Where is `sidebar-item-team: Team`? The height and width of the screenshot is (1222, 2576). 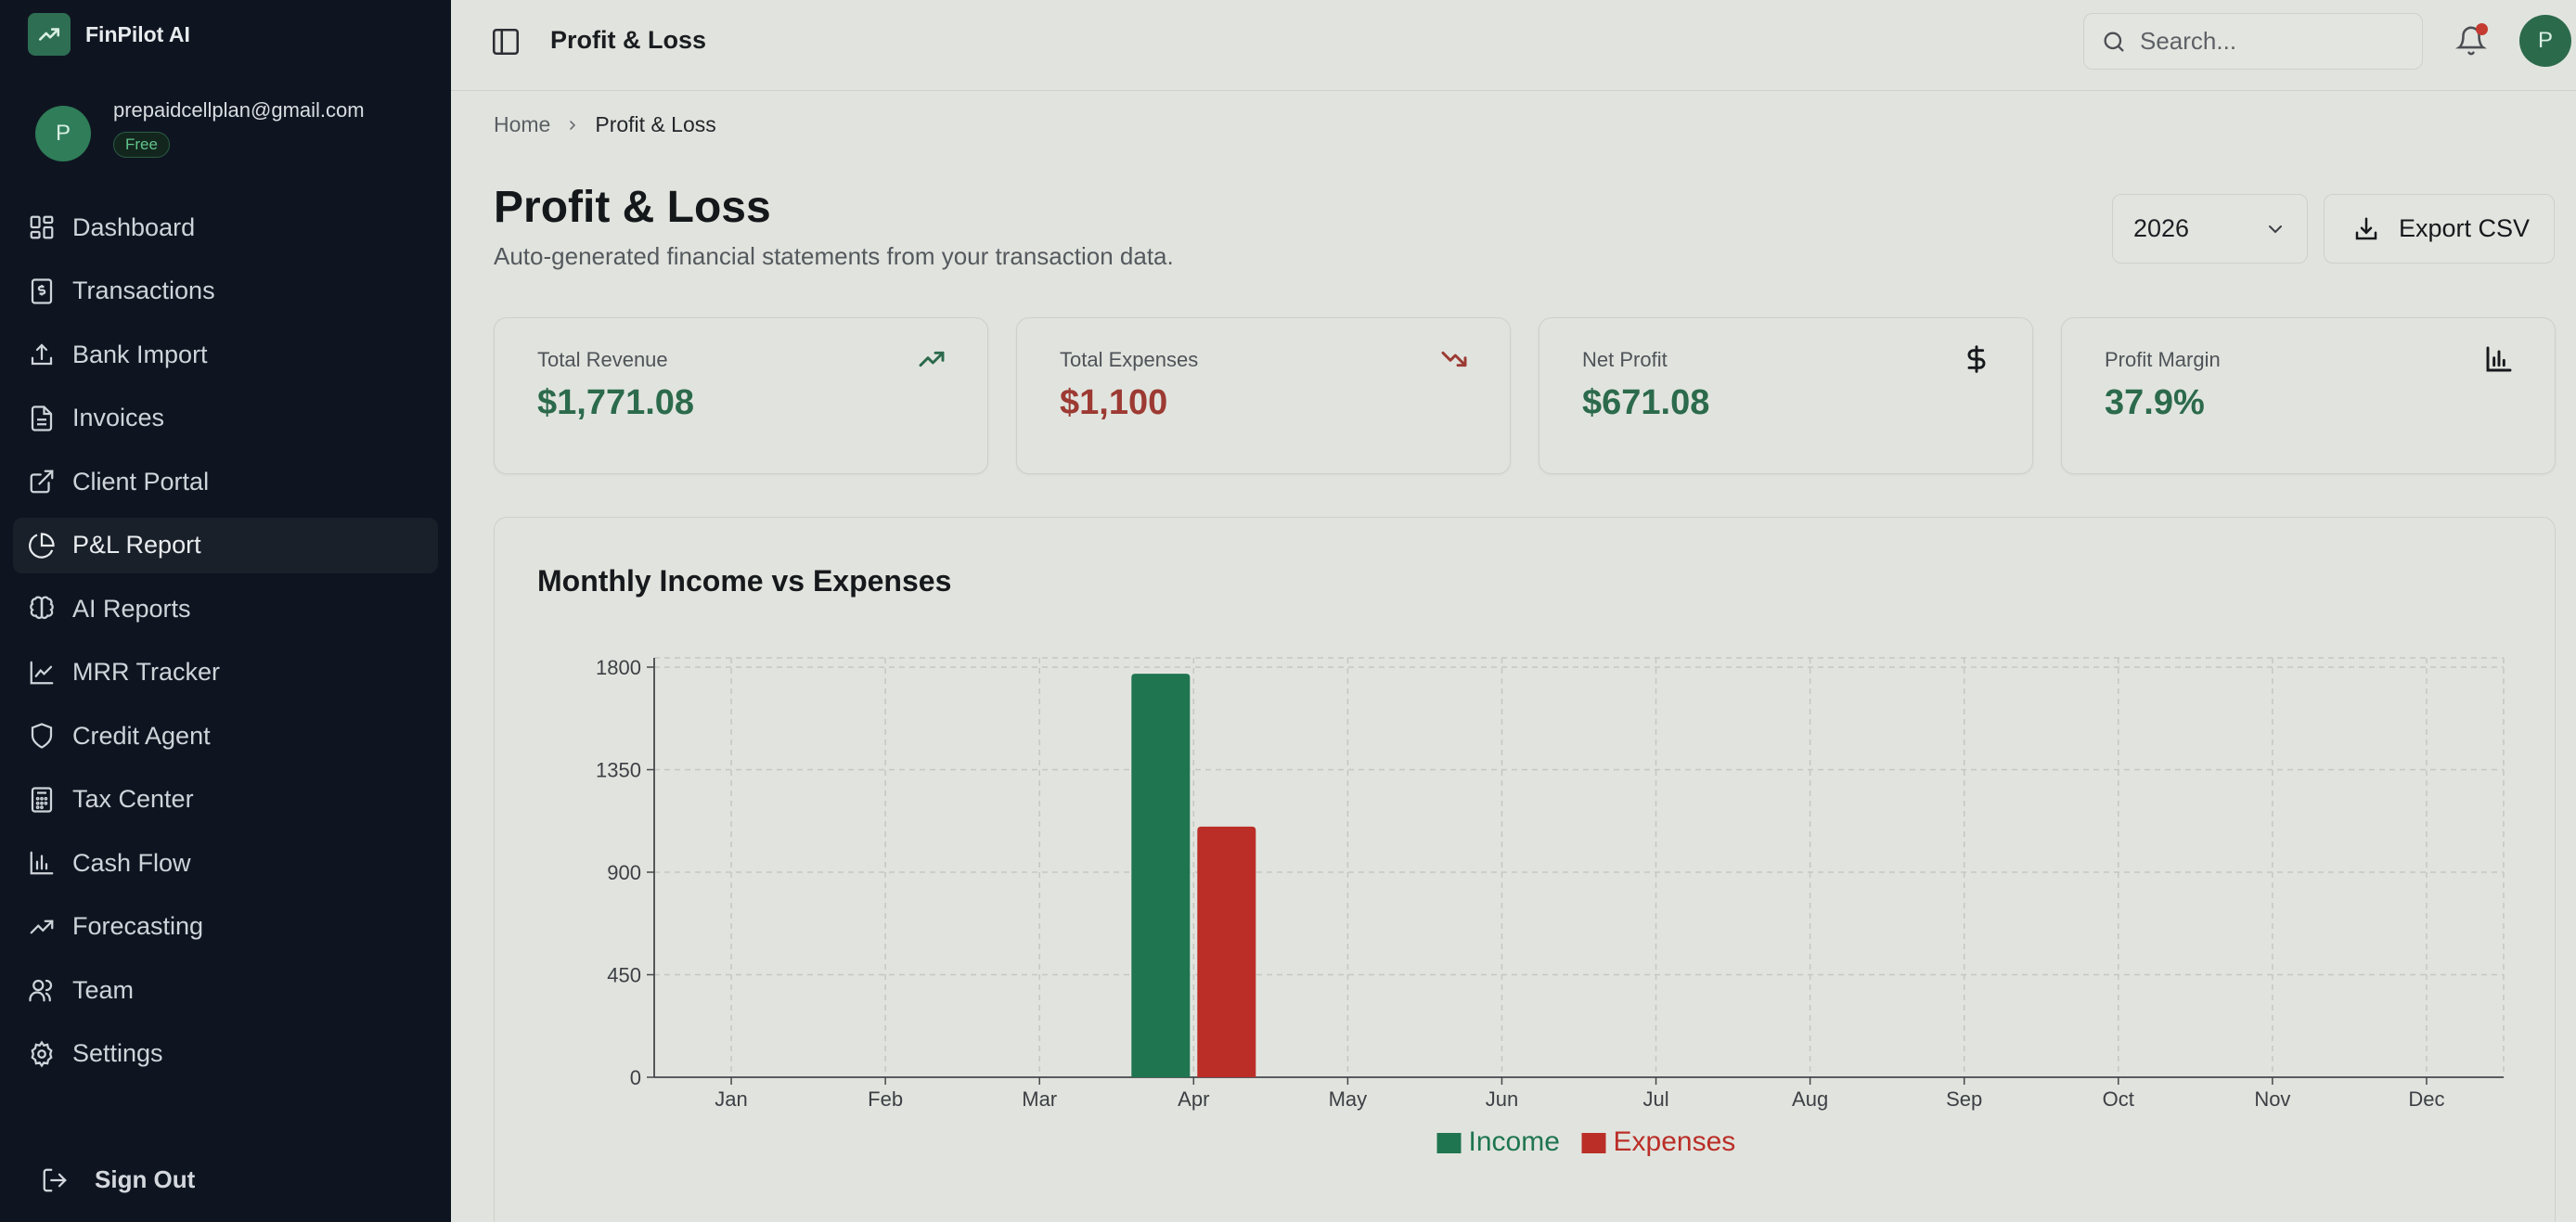 sidebar-item-team: Team is located at coordinates (226, 990).